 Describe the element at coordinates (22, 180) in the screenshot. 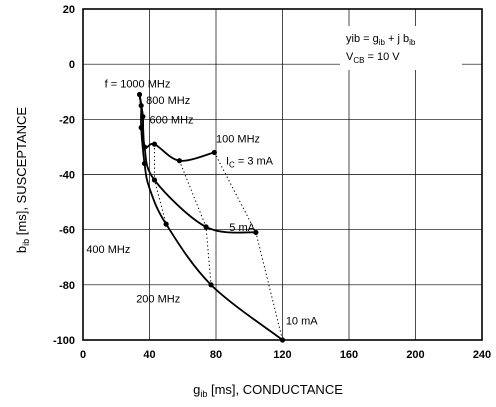

I see `y-axis-title: bib [ms], SUSCEPTANCE` at that location.